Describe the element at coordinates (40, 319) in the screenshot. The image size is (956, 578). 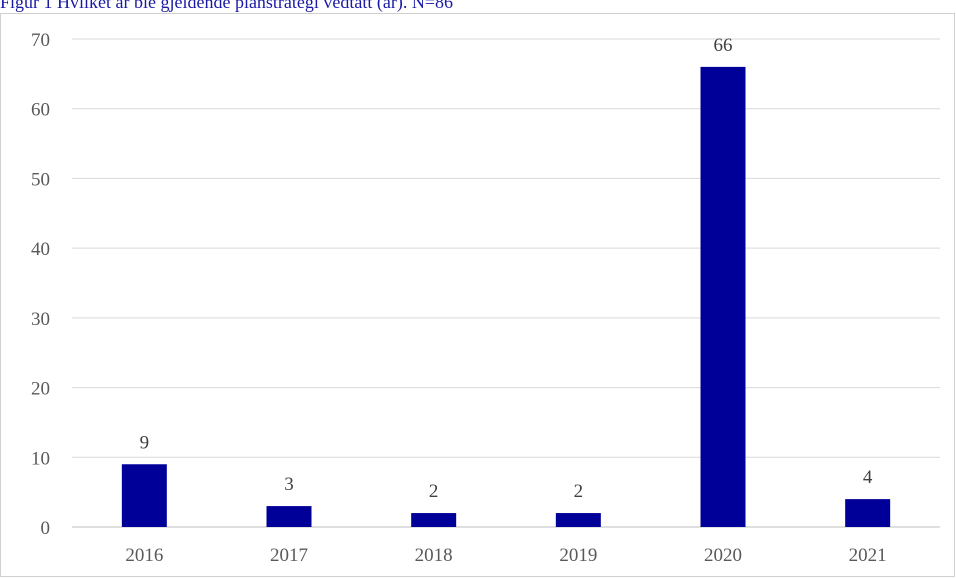
I see `y-tick-label: 30` at that location.